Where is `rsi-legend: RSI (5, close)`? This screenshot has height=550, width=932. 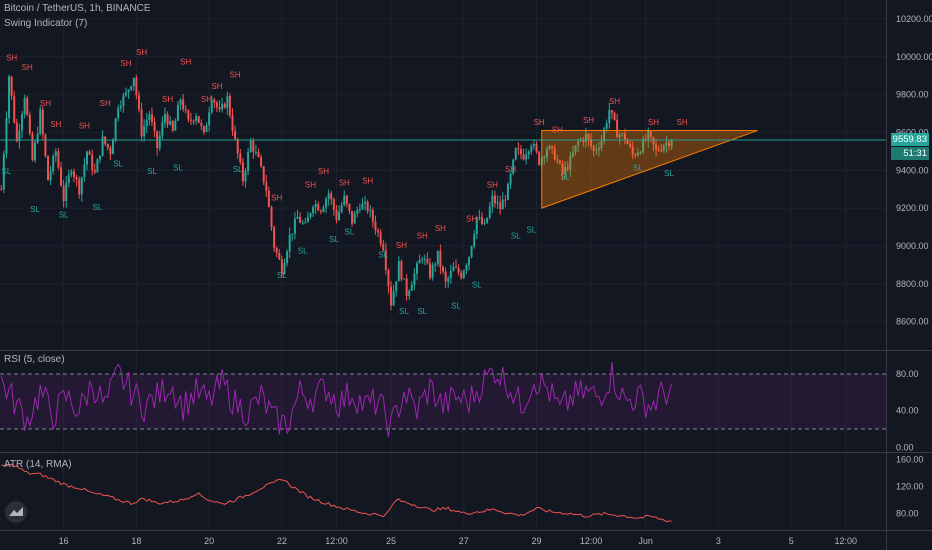
rsi-legend: RSI (5, close) is located at coordinates (34, 359).